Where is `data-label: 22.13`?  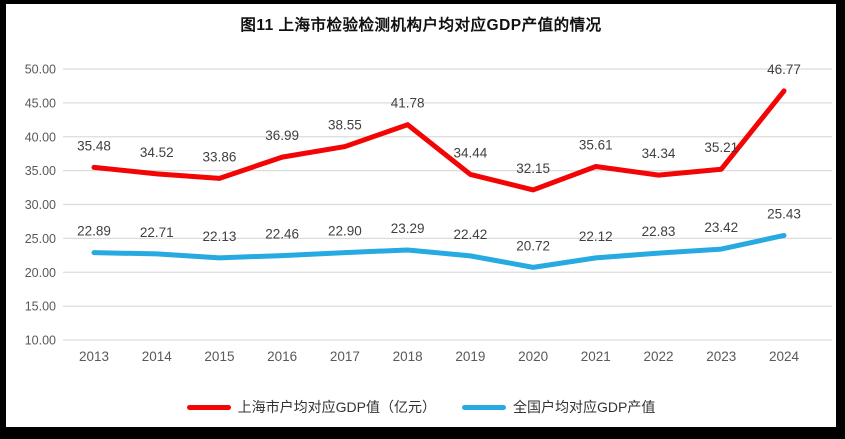
data-label: 22.13 is located at coordinates (220, 236).